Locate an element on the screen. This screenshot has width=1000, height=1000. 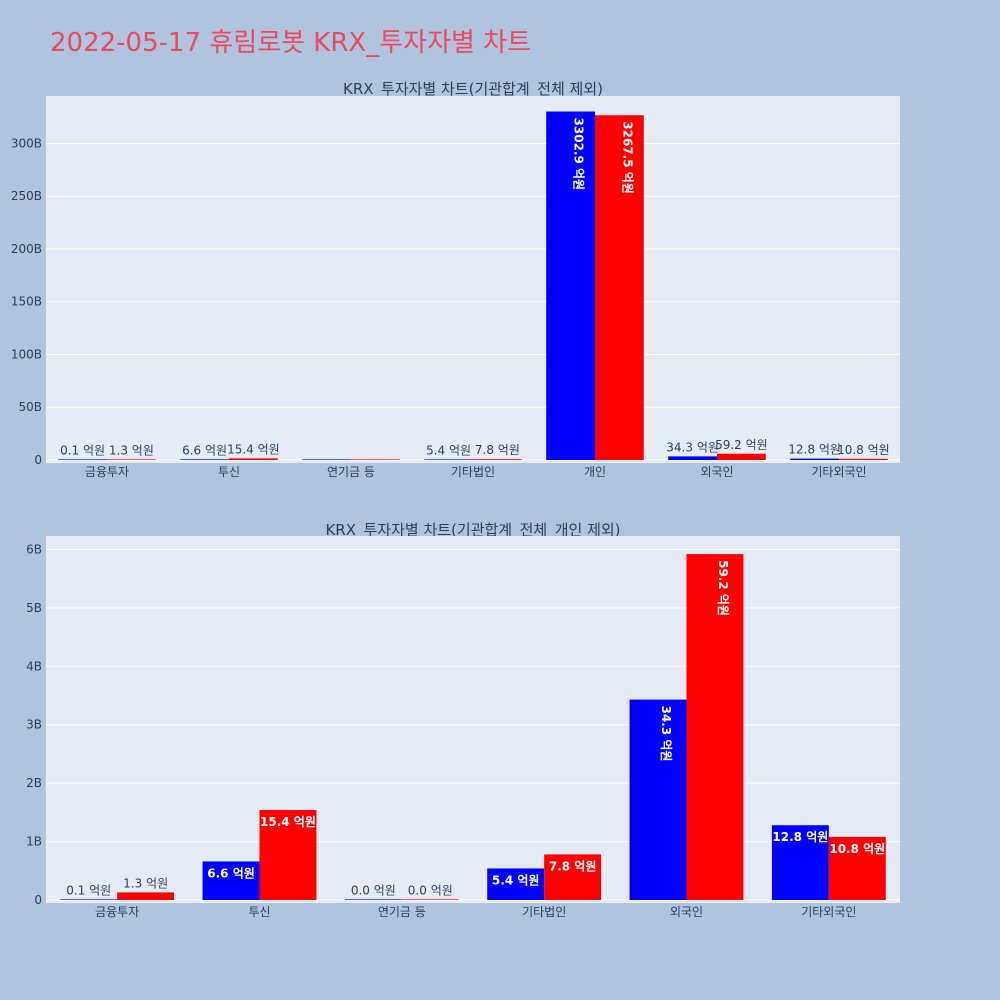
chart-title: KRX_투자자별 차트(기관합계_전체_개인 제외) is located at coordinates (472, 530).